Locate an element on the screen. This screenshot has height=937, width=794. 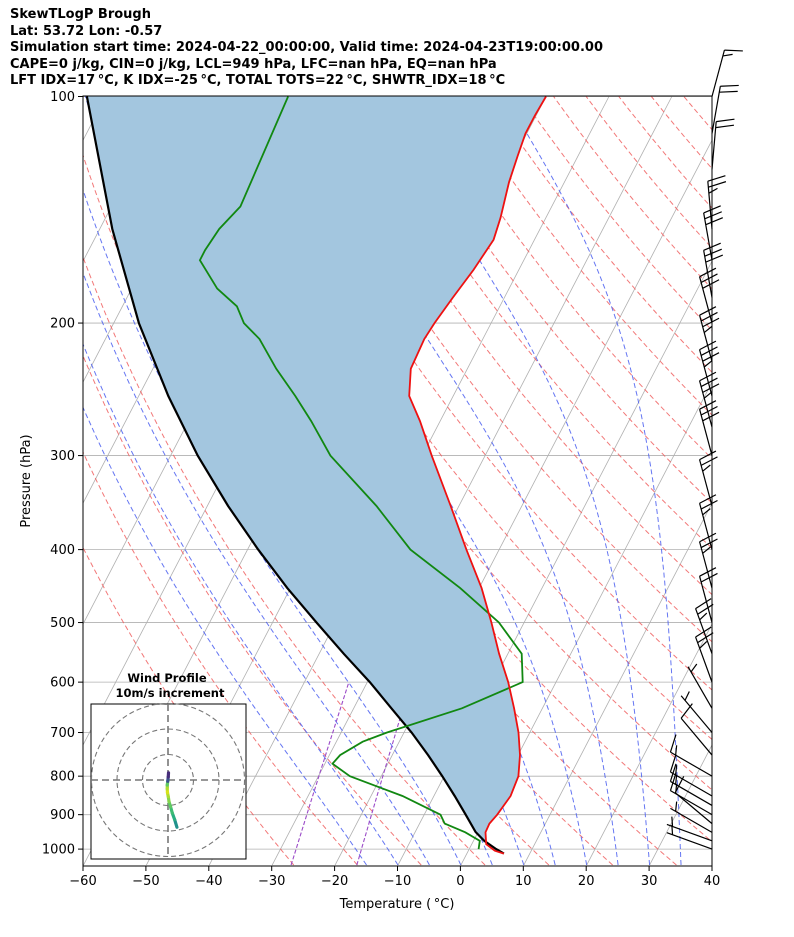
x-tick-label: −50 is located at coordinates (145, 881).